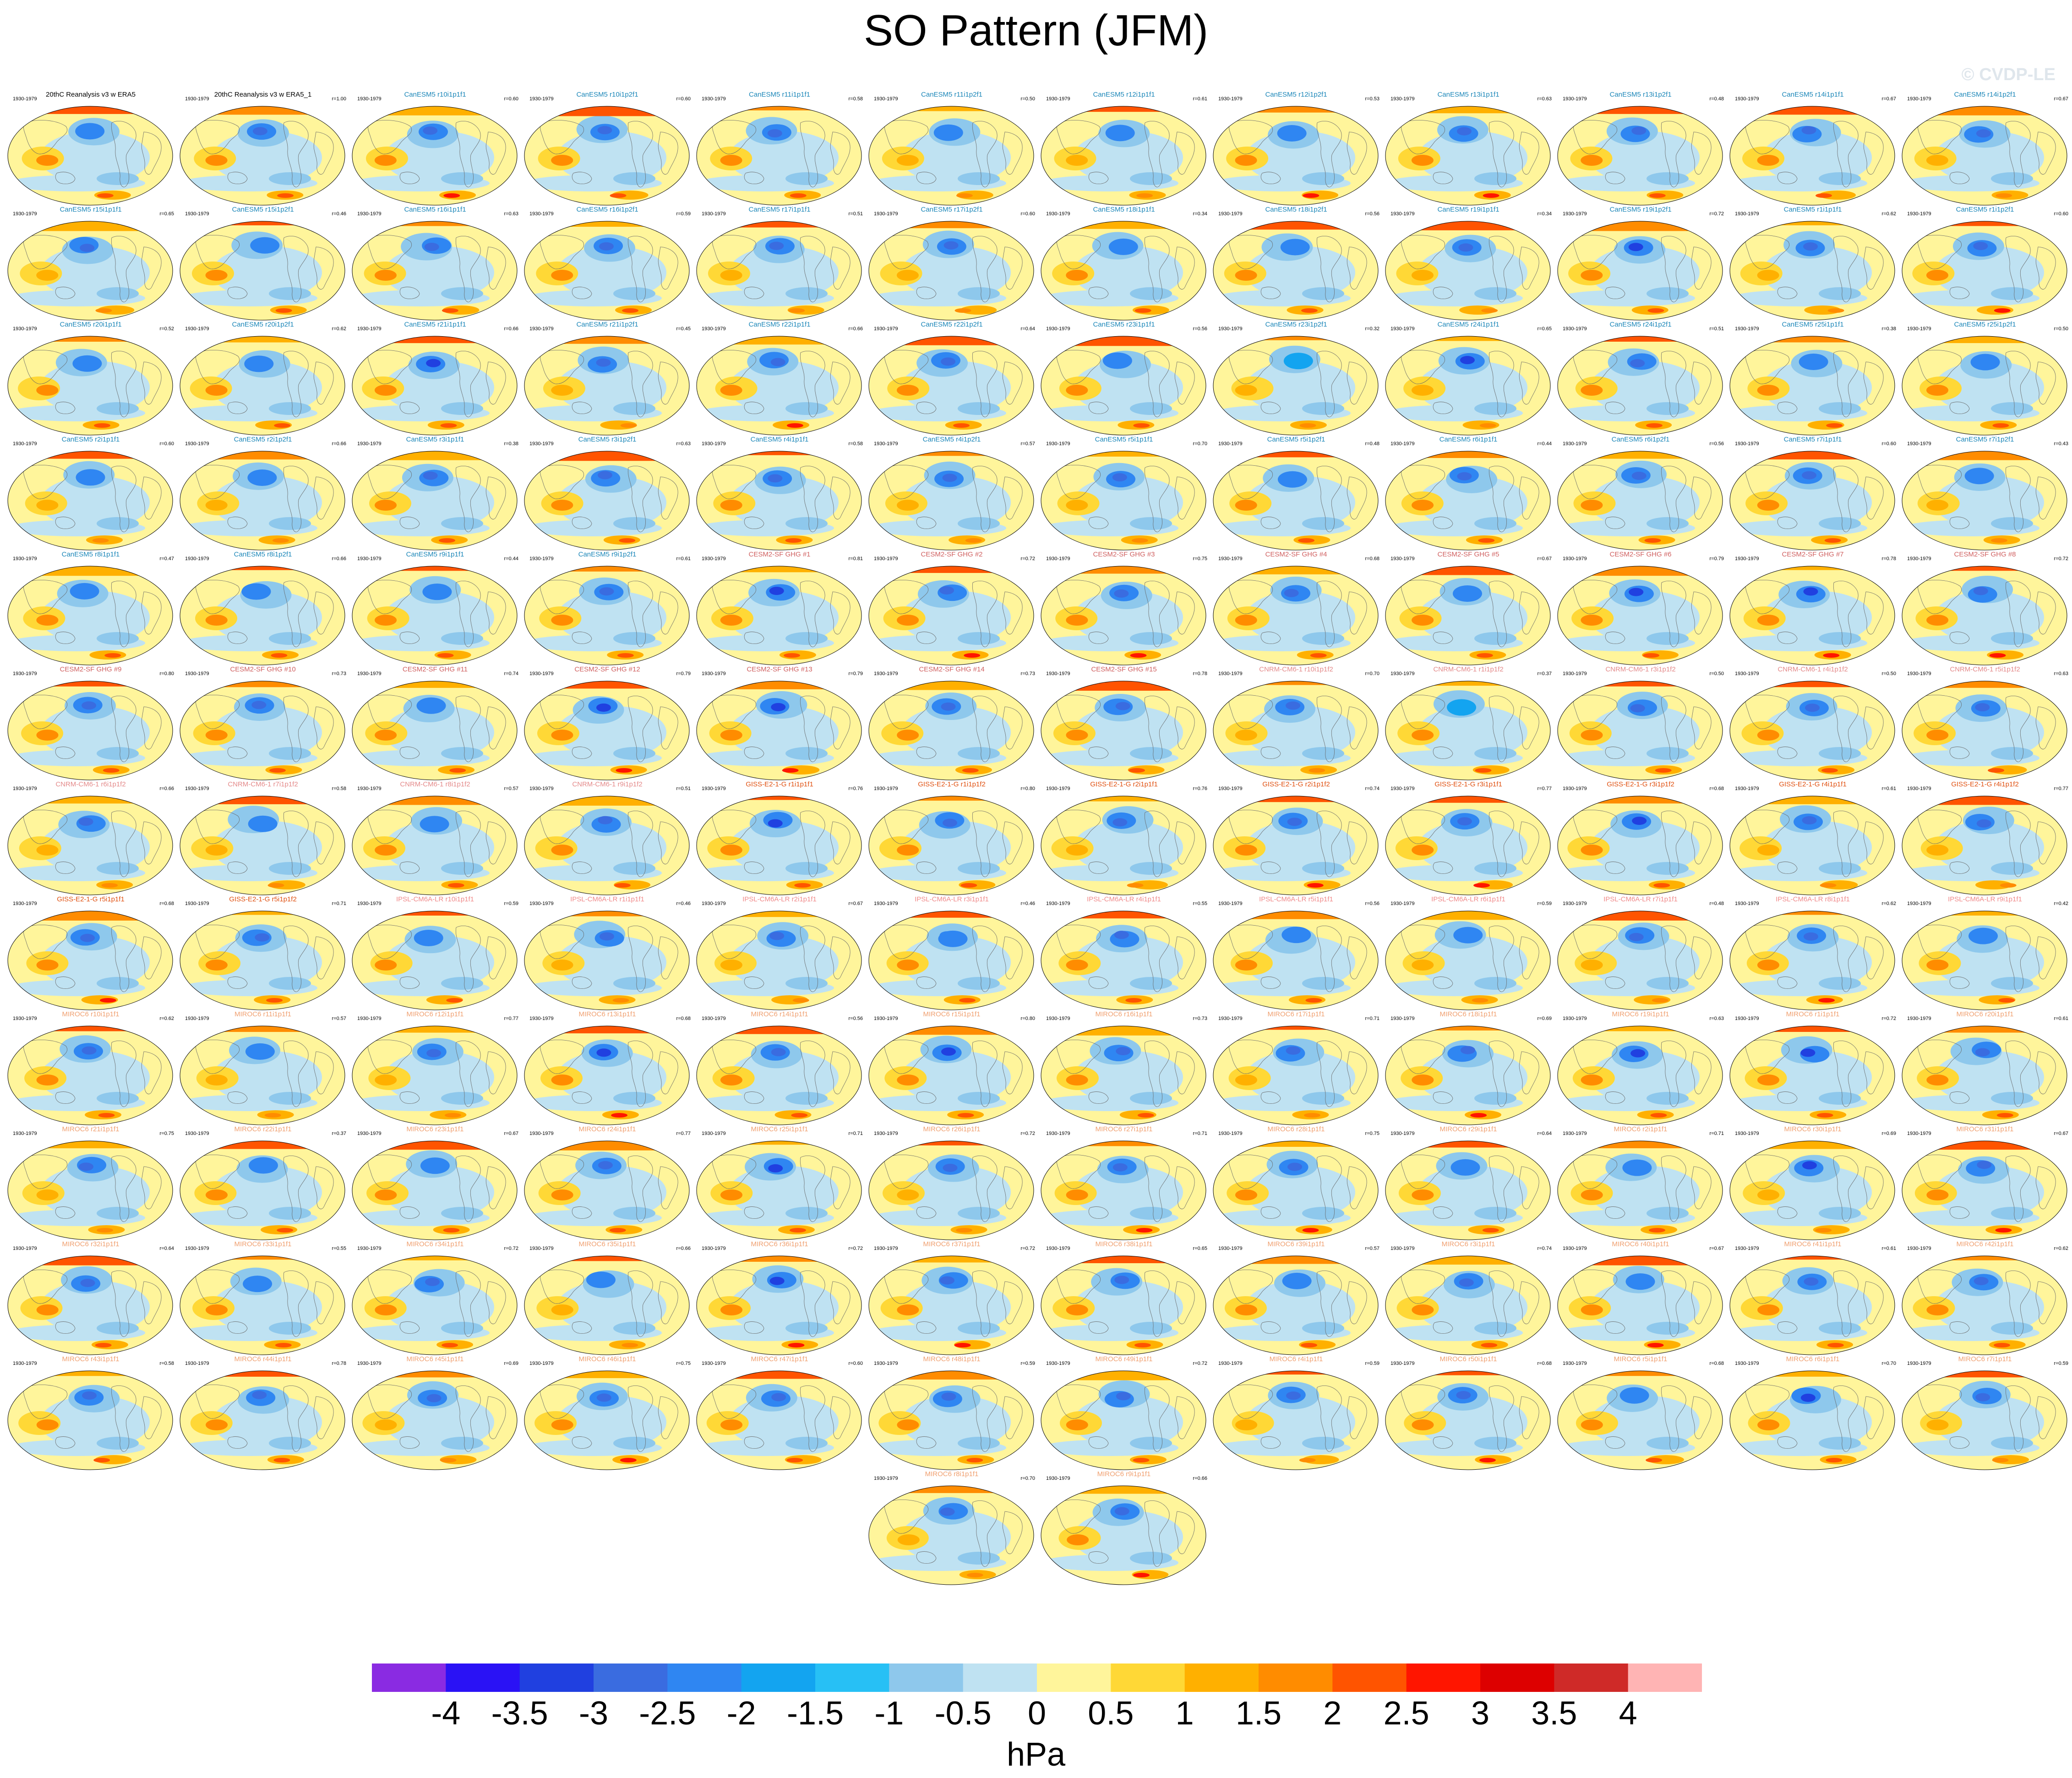 This screenshot has width=2072, height=1778. What do you see at coordinates (780, 725) in the screenshot?
I see `map-panel: CESM2-SF GHG #13 1930-1979 r=0.79` at bounding box center [780, 725].